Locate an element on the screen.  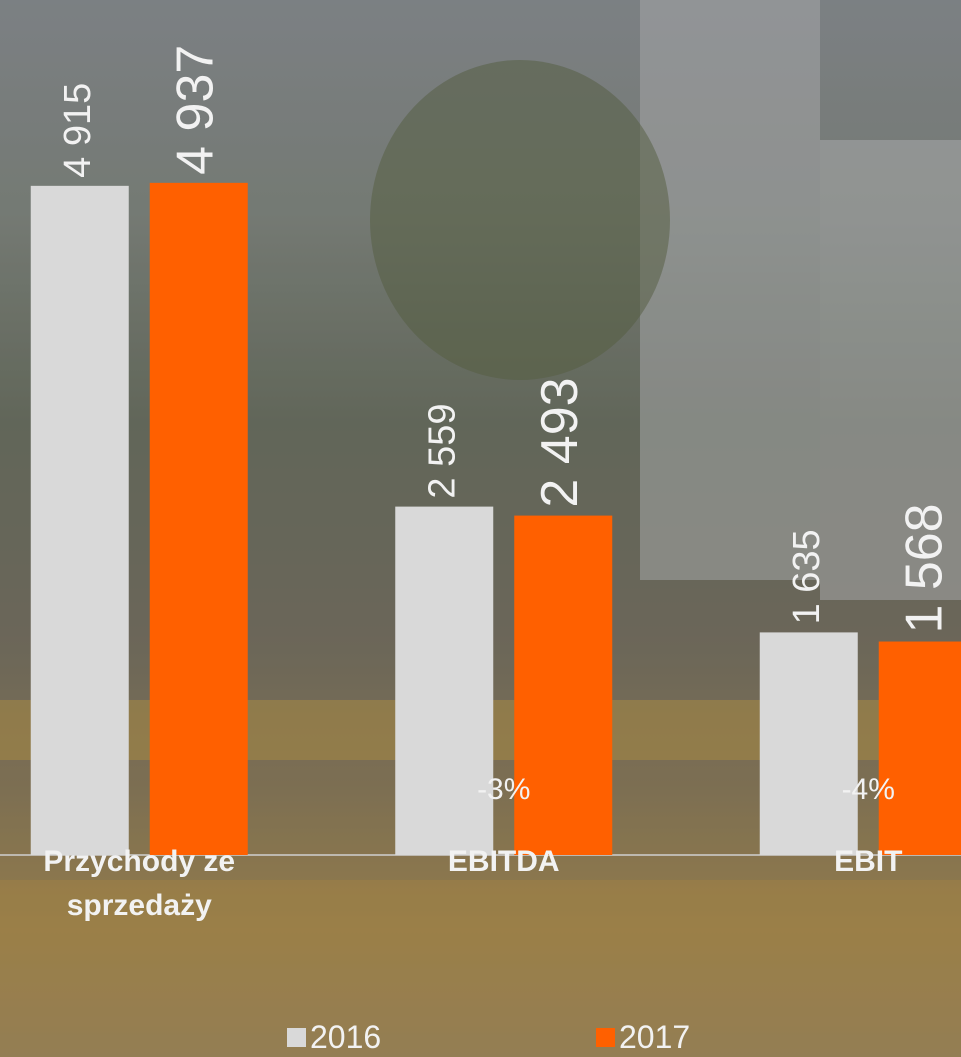
value-label: 4 915 is located at coordinates (78, 130).